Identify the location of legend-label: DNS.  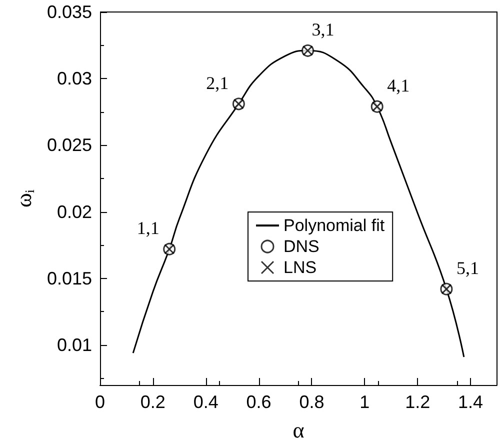
(302, 246).